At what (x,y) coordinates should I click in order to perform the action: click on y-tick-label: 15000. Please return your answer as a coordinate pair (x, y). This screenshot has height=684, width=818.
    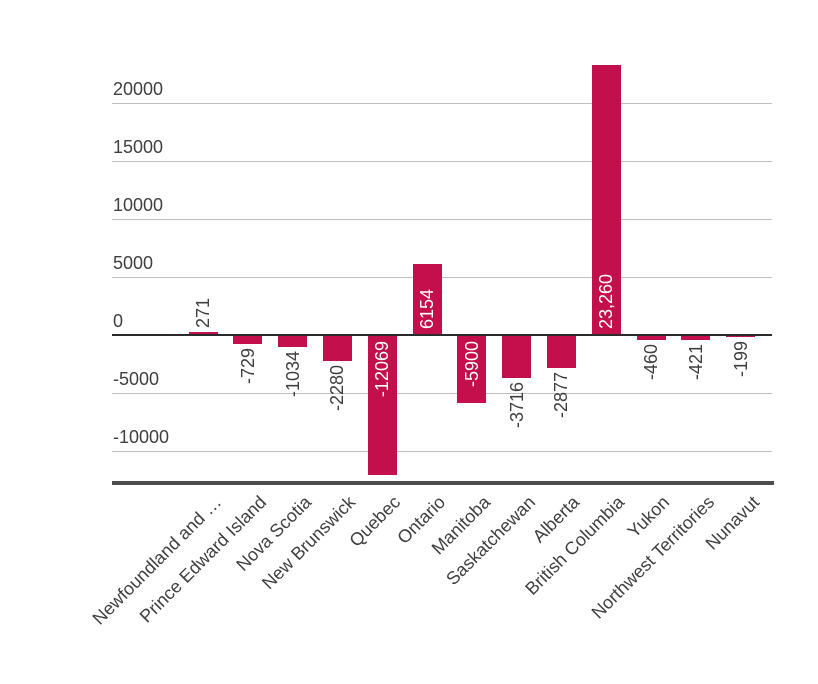
    Looking at the image, I should click on (138, 147).